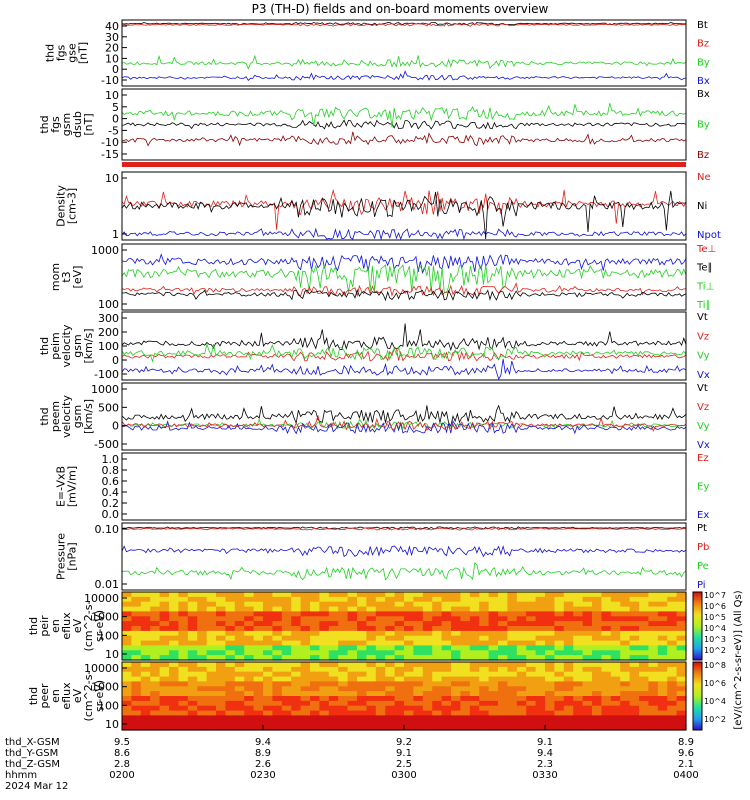 Image resolution: width=750 pixels, height=800 pixels. What do you see at coordinates (61, 206) in the screenshot?
I see `y-axis-label-line: Density` at bounding box center [61, 206].